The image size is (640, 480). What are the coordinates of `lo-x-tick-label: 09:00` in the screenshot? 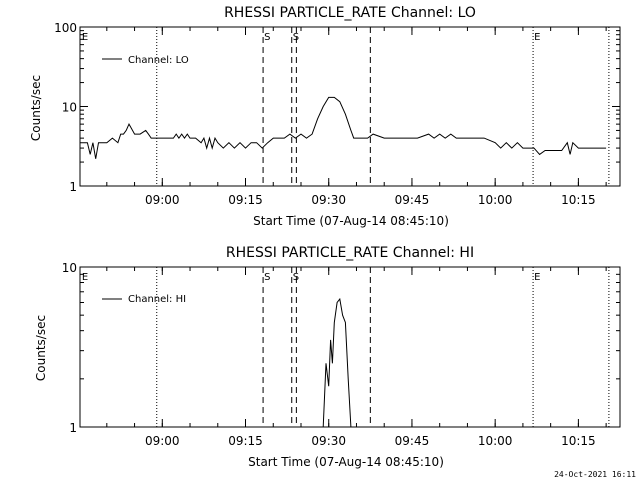 It's located at (162, 200).